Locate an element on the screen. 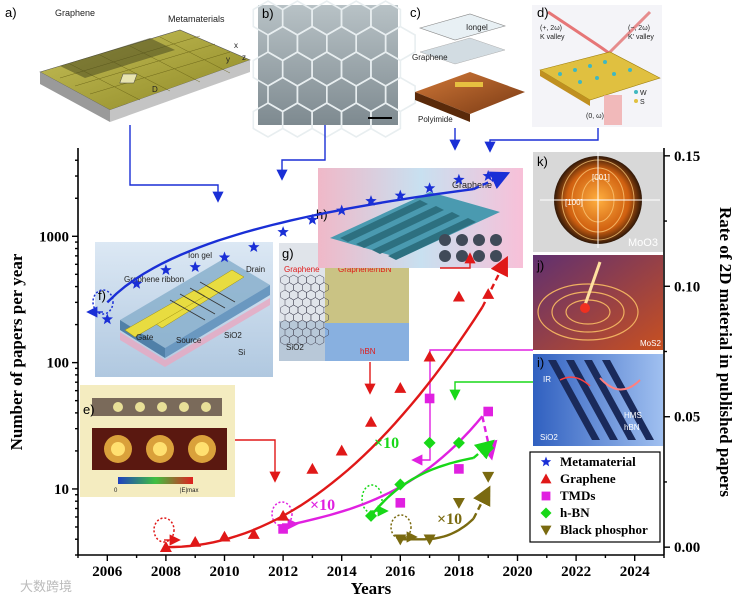 Image resolution: width=737 pixels, height=600 pixels. panel-j-mos2: j) MoS2 is located at coordinates (598, 302).